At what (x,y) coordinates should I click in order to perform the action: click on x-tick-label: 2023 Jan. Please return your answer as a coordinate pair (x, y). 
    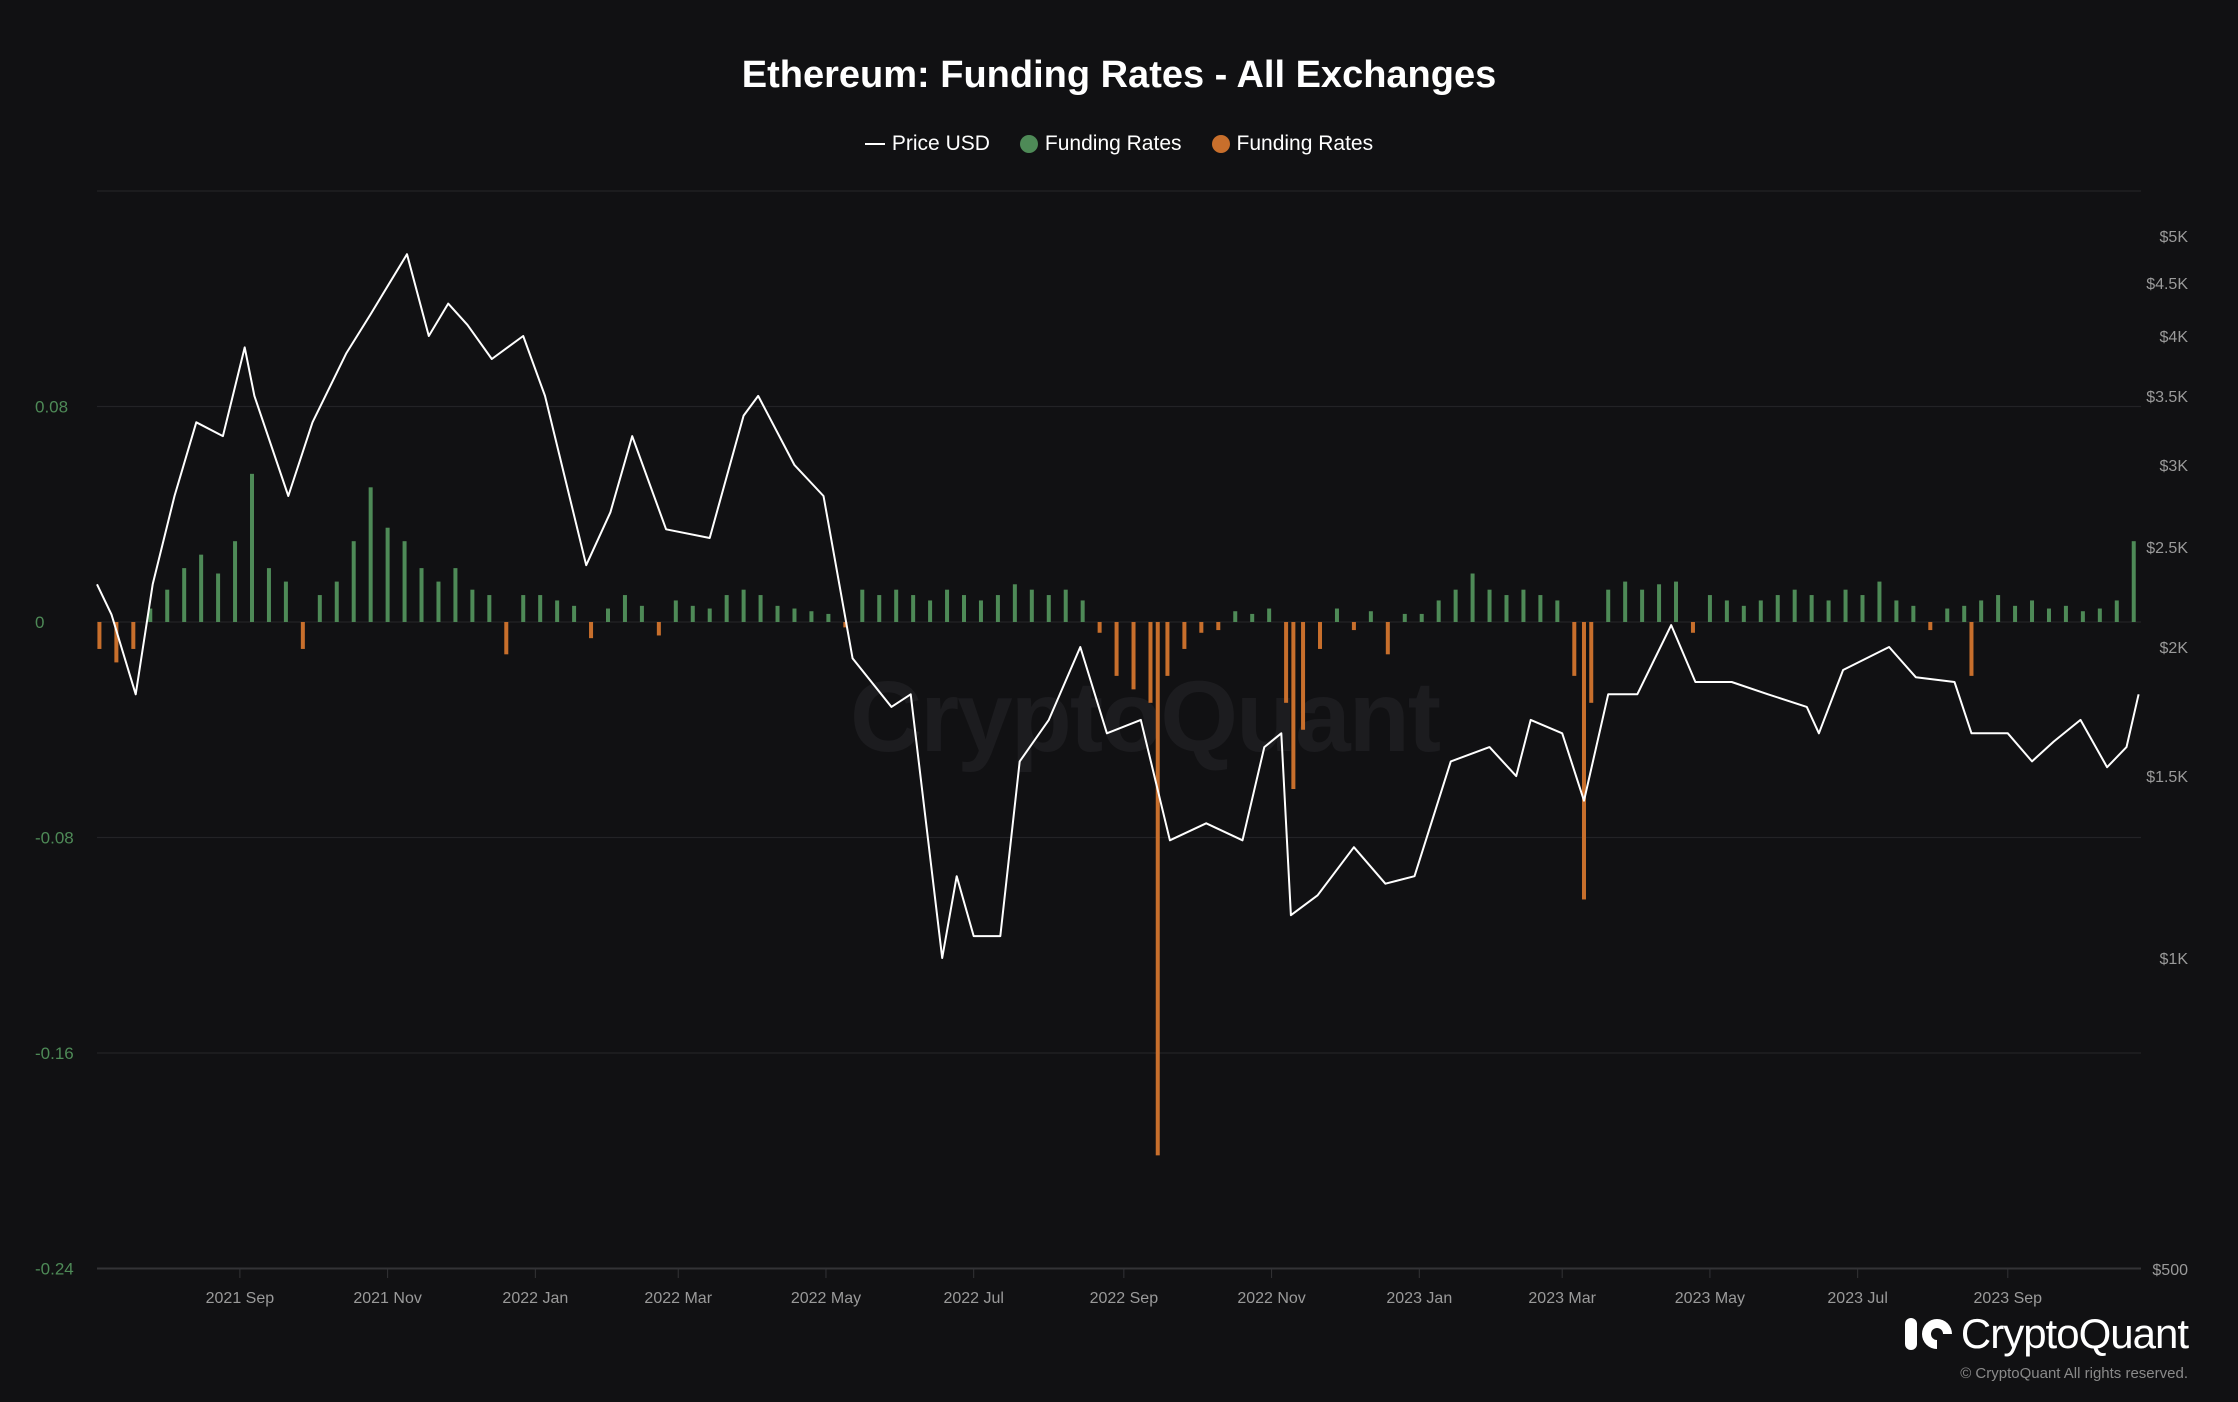
    Looking at the image, I should click on (1419, 1298).